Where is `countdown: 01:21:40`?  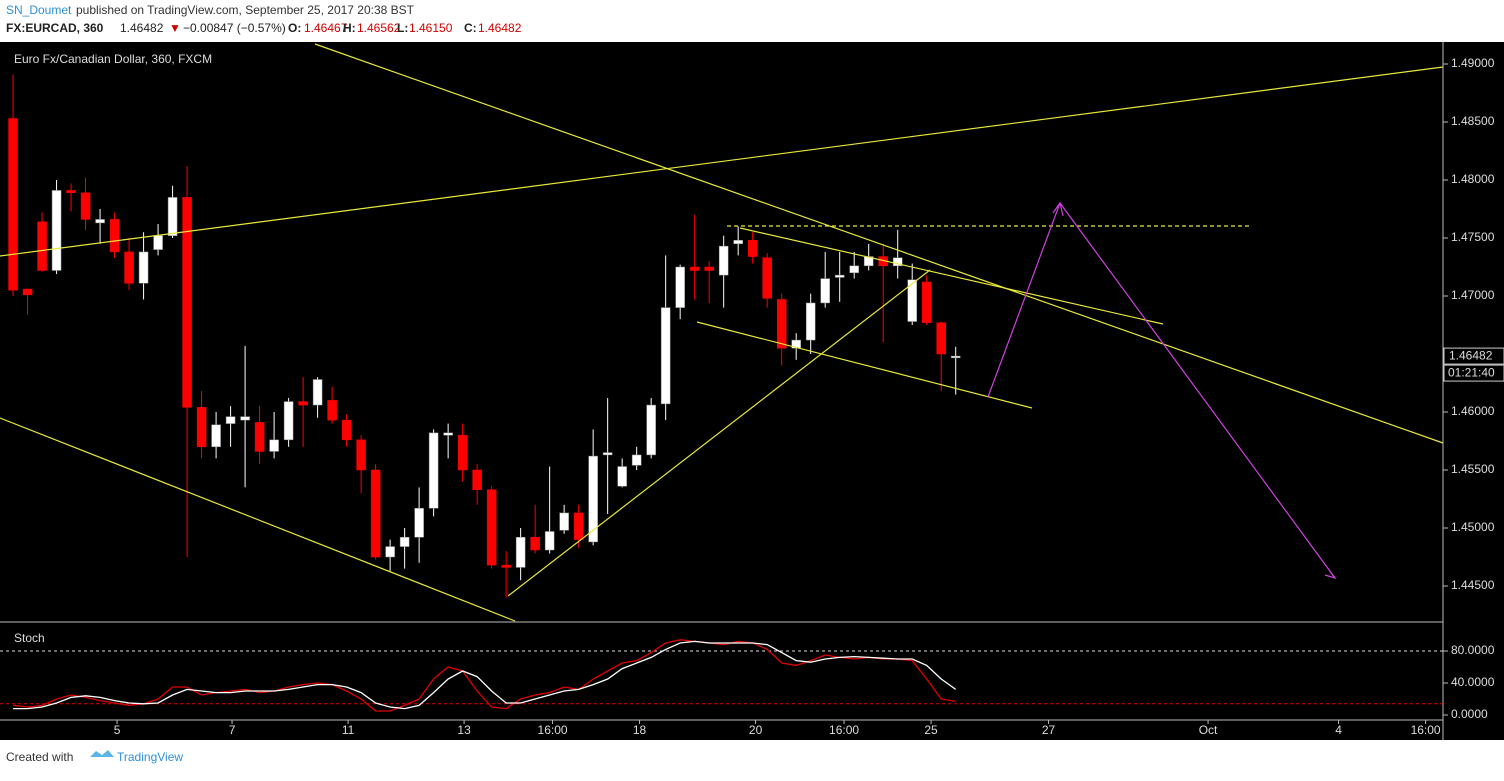
countdown: 01:21:40 is located at coordinates (1471, 372).